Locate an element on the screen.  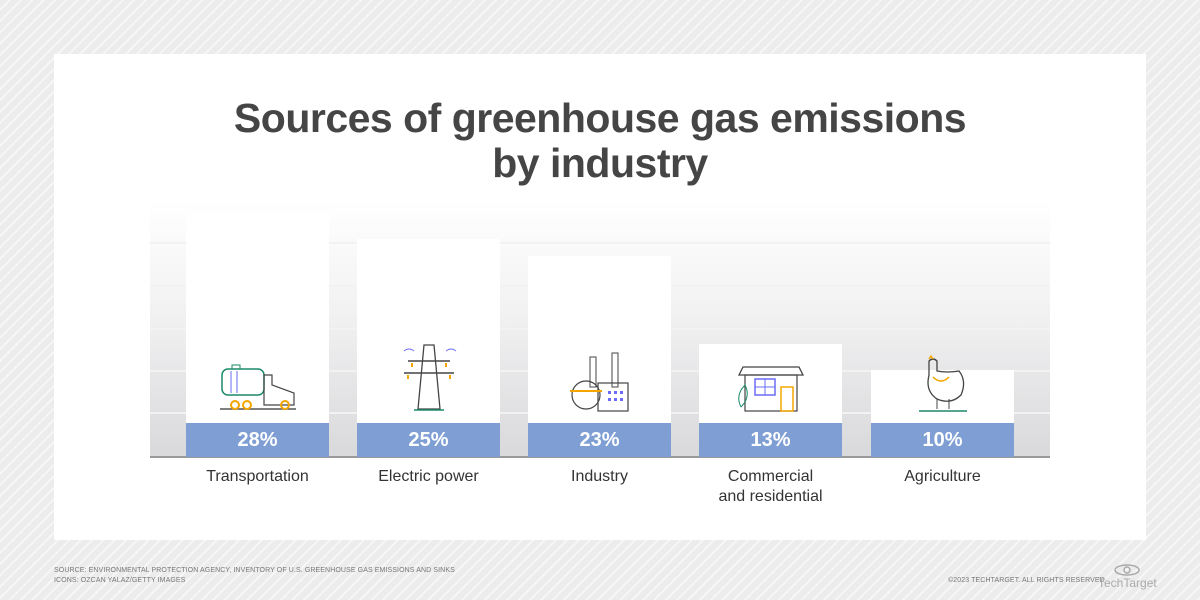
data-label: 23% is located at coordinates (599, 439).